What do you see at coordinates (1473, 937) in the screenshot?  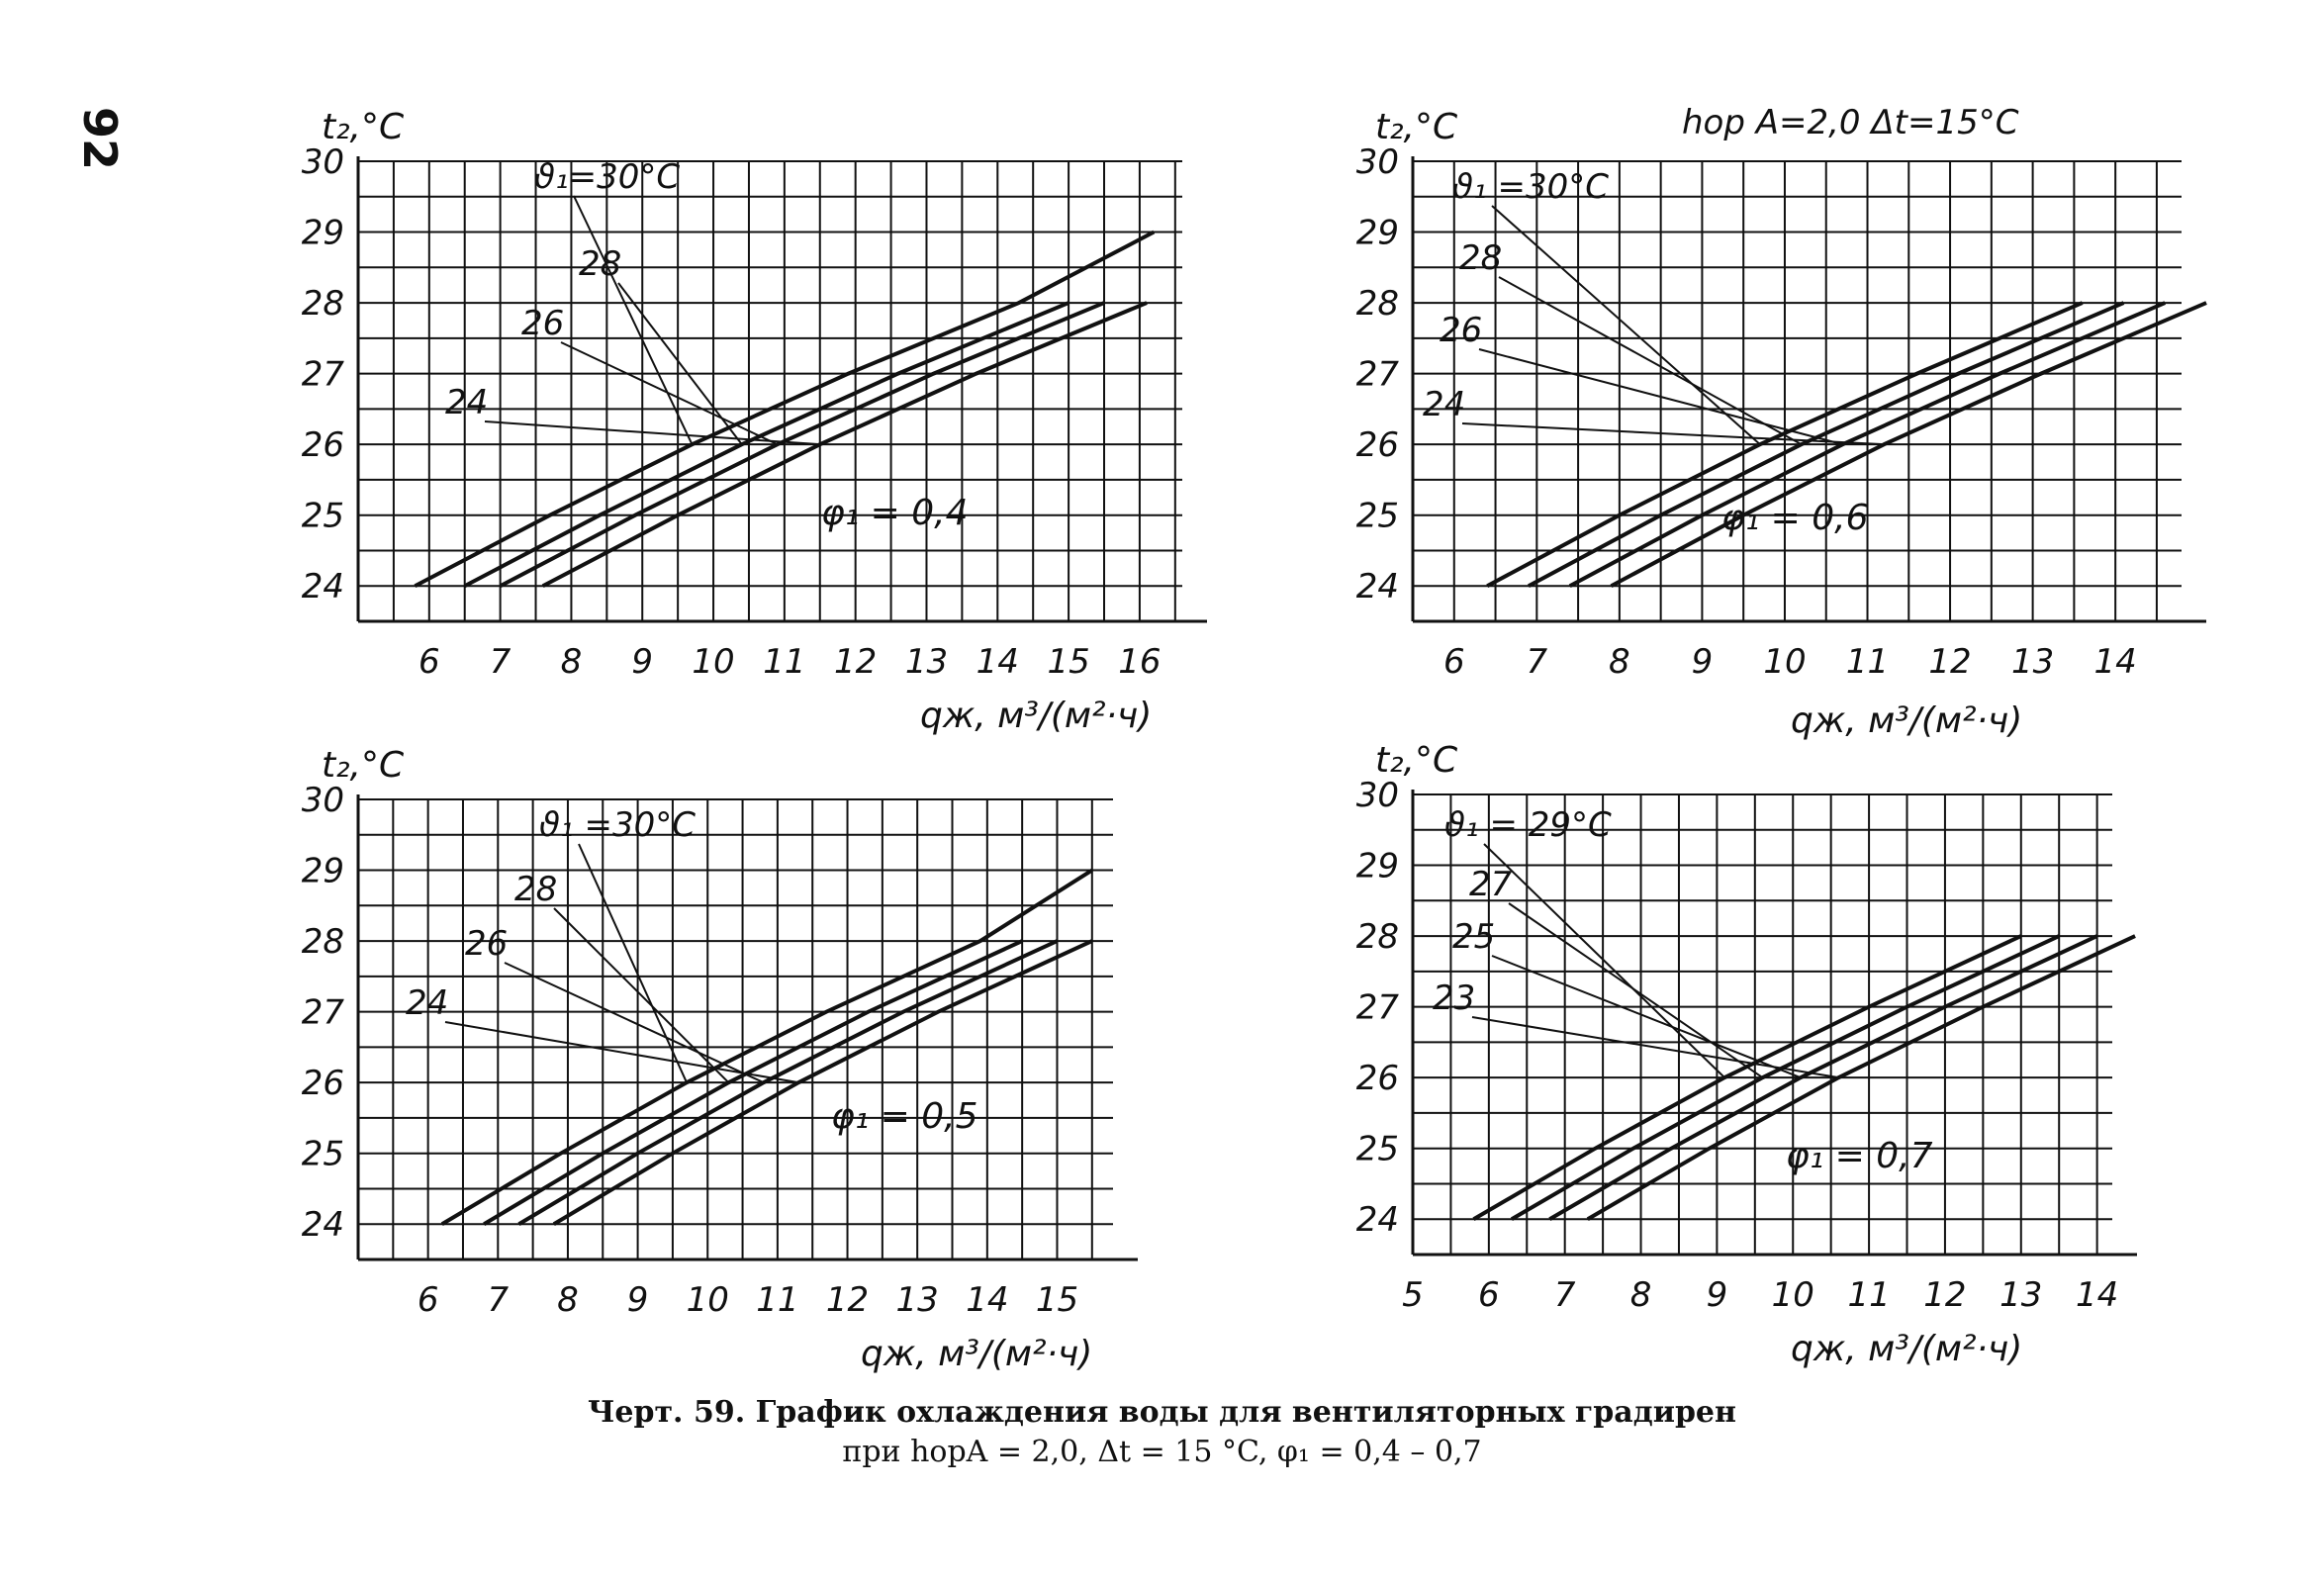 I see `series-label: 25` at bounding box center [1473, 937].